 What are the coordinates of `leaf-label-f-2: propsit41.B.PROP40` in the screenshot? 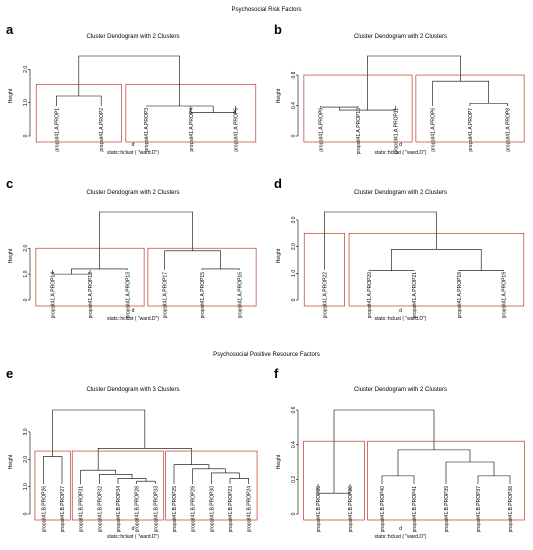 It's located at (383, 509).